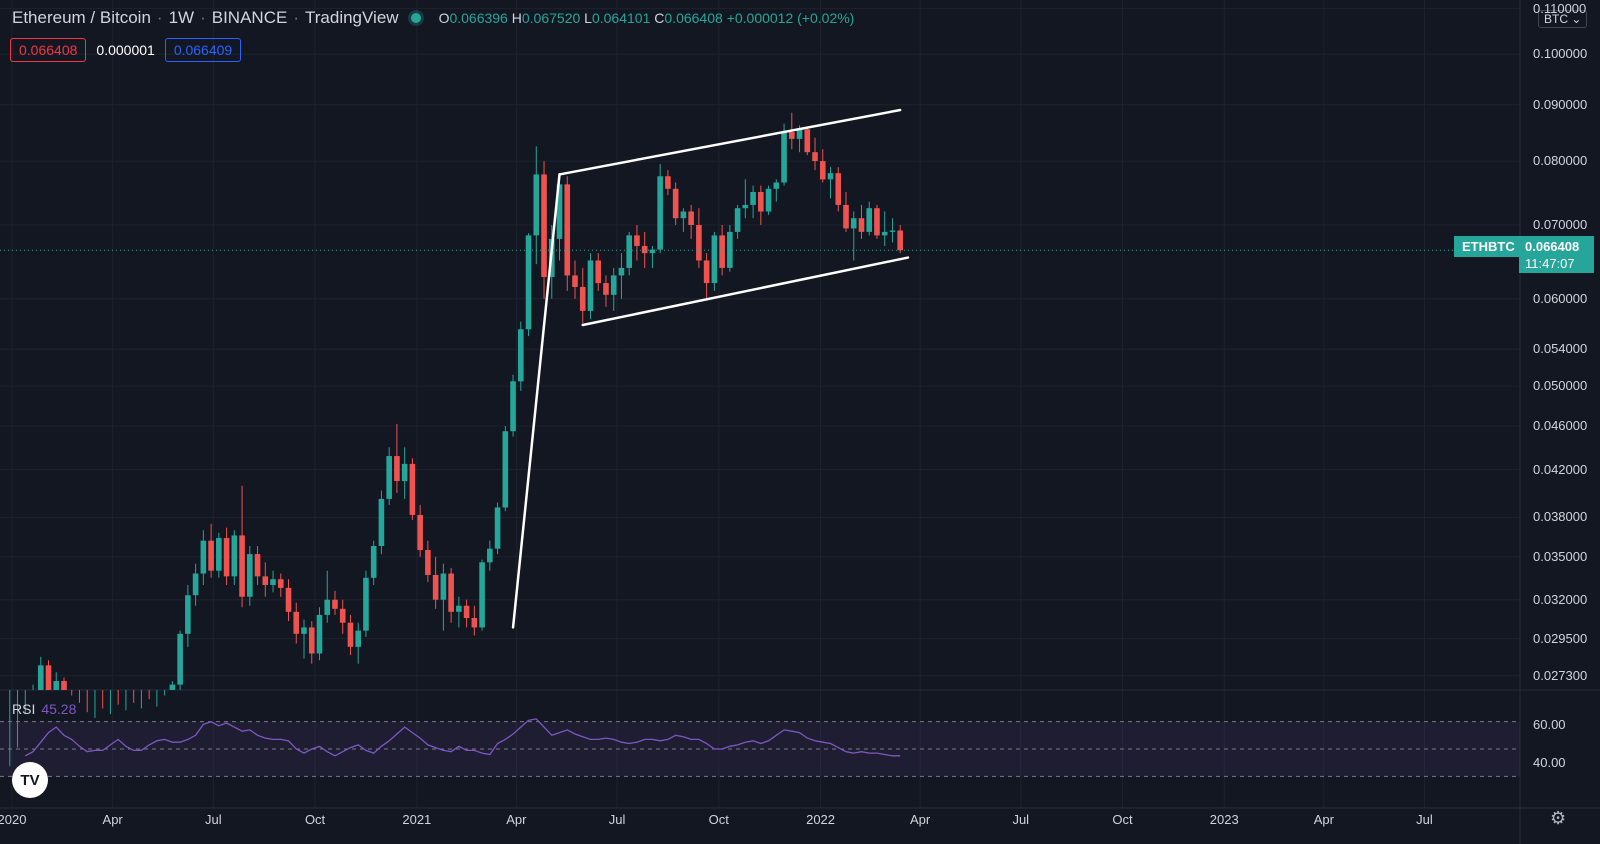 The image size is (1600, 844). What do you see at coordinates (1560, 54) in the screenshot?
I see `price-axis-label: 0.100000` at bounding box center [1560, 54].